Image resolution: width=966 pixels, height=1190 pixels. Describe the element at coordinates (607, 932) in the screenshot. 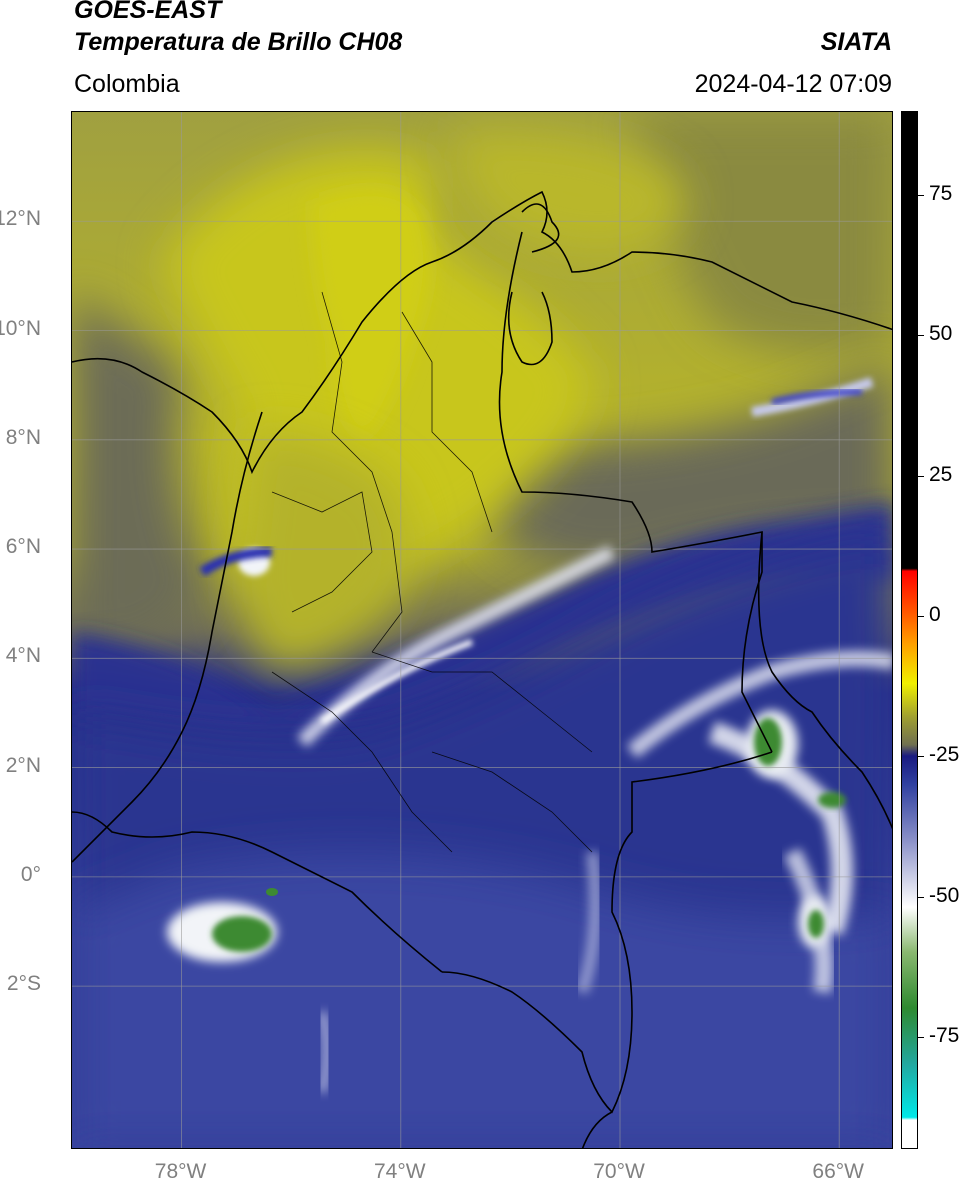

I see `border-colombia-brazil` at that location.